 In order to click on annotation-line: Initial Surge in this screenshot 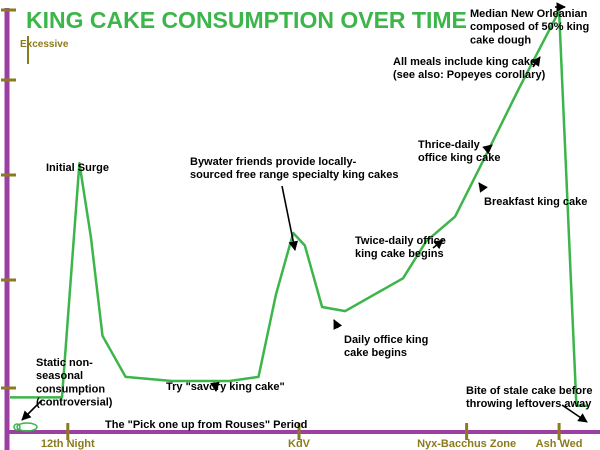, I will do `click(77, 168)`.